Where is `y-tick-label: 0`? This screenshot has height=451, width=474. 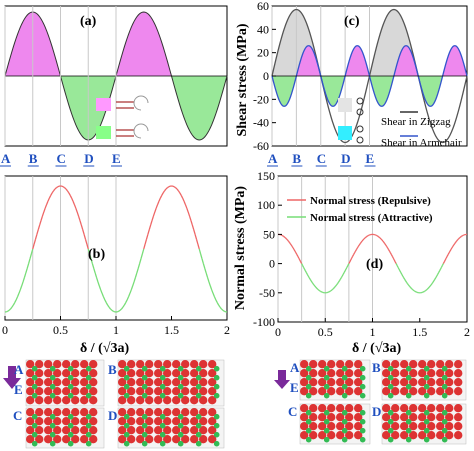 y-tick-label: 0 is located at coordinates (272, 264).